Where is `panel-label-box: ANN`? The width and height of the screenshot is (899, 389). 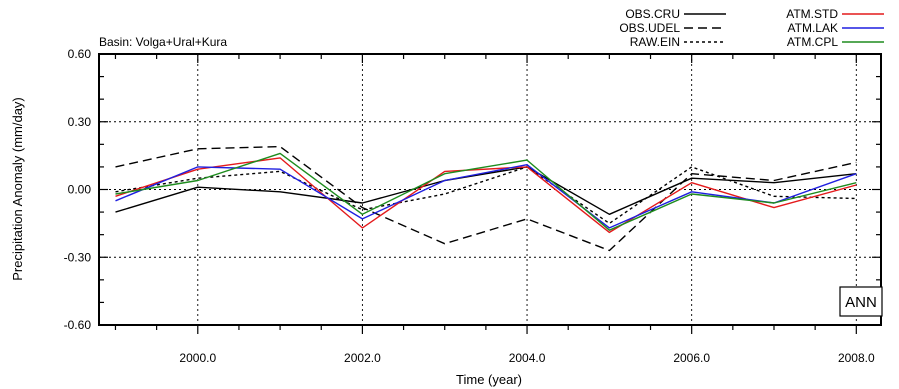
panel-label-box: ANN is located at coordinates (861, 301).